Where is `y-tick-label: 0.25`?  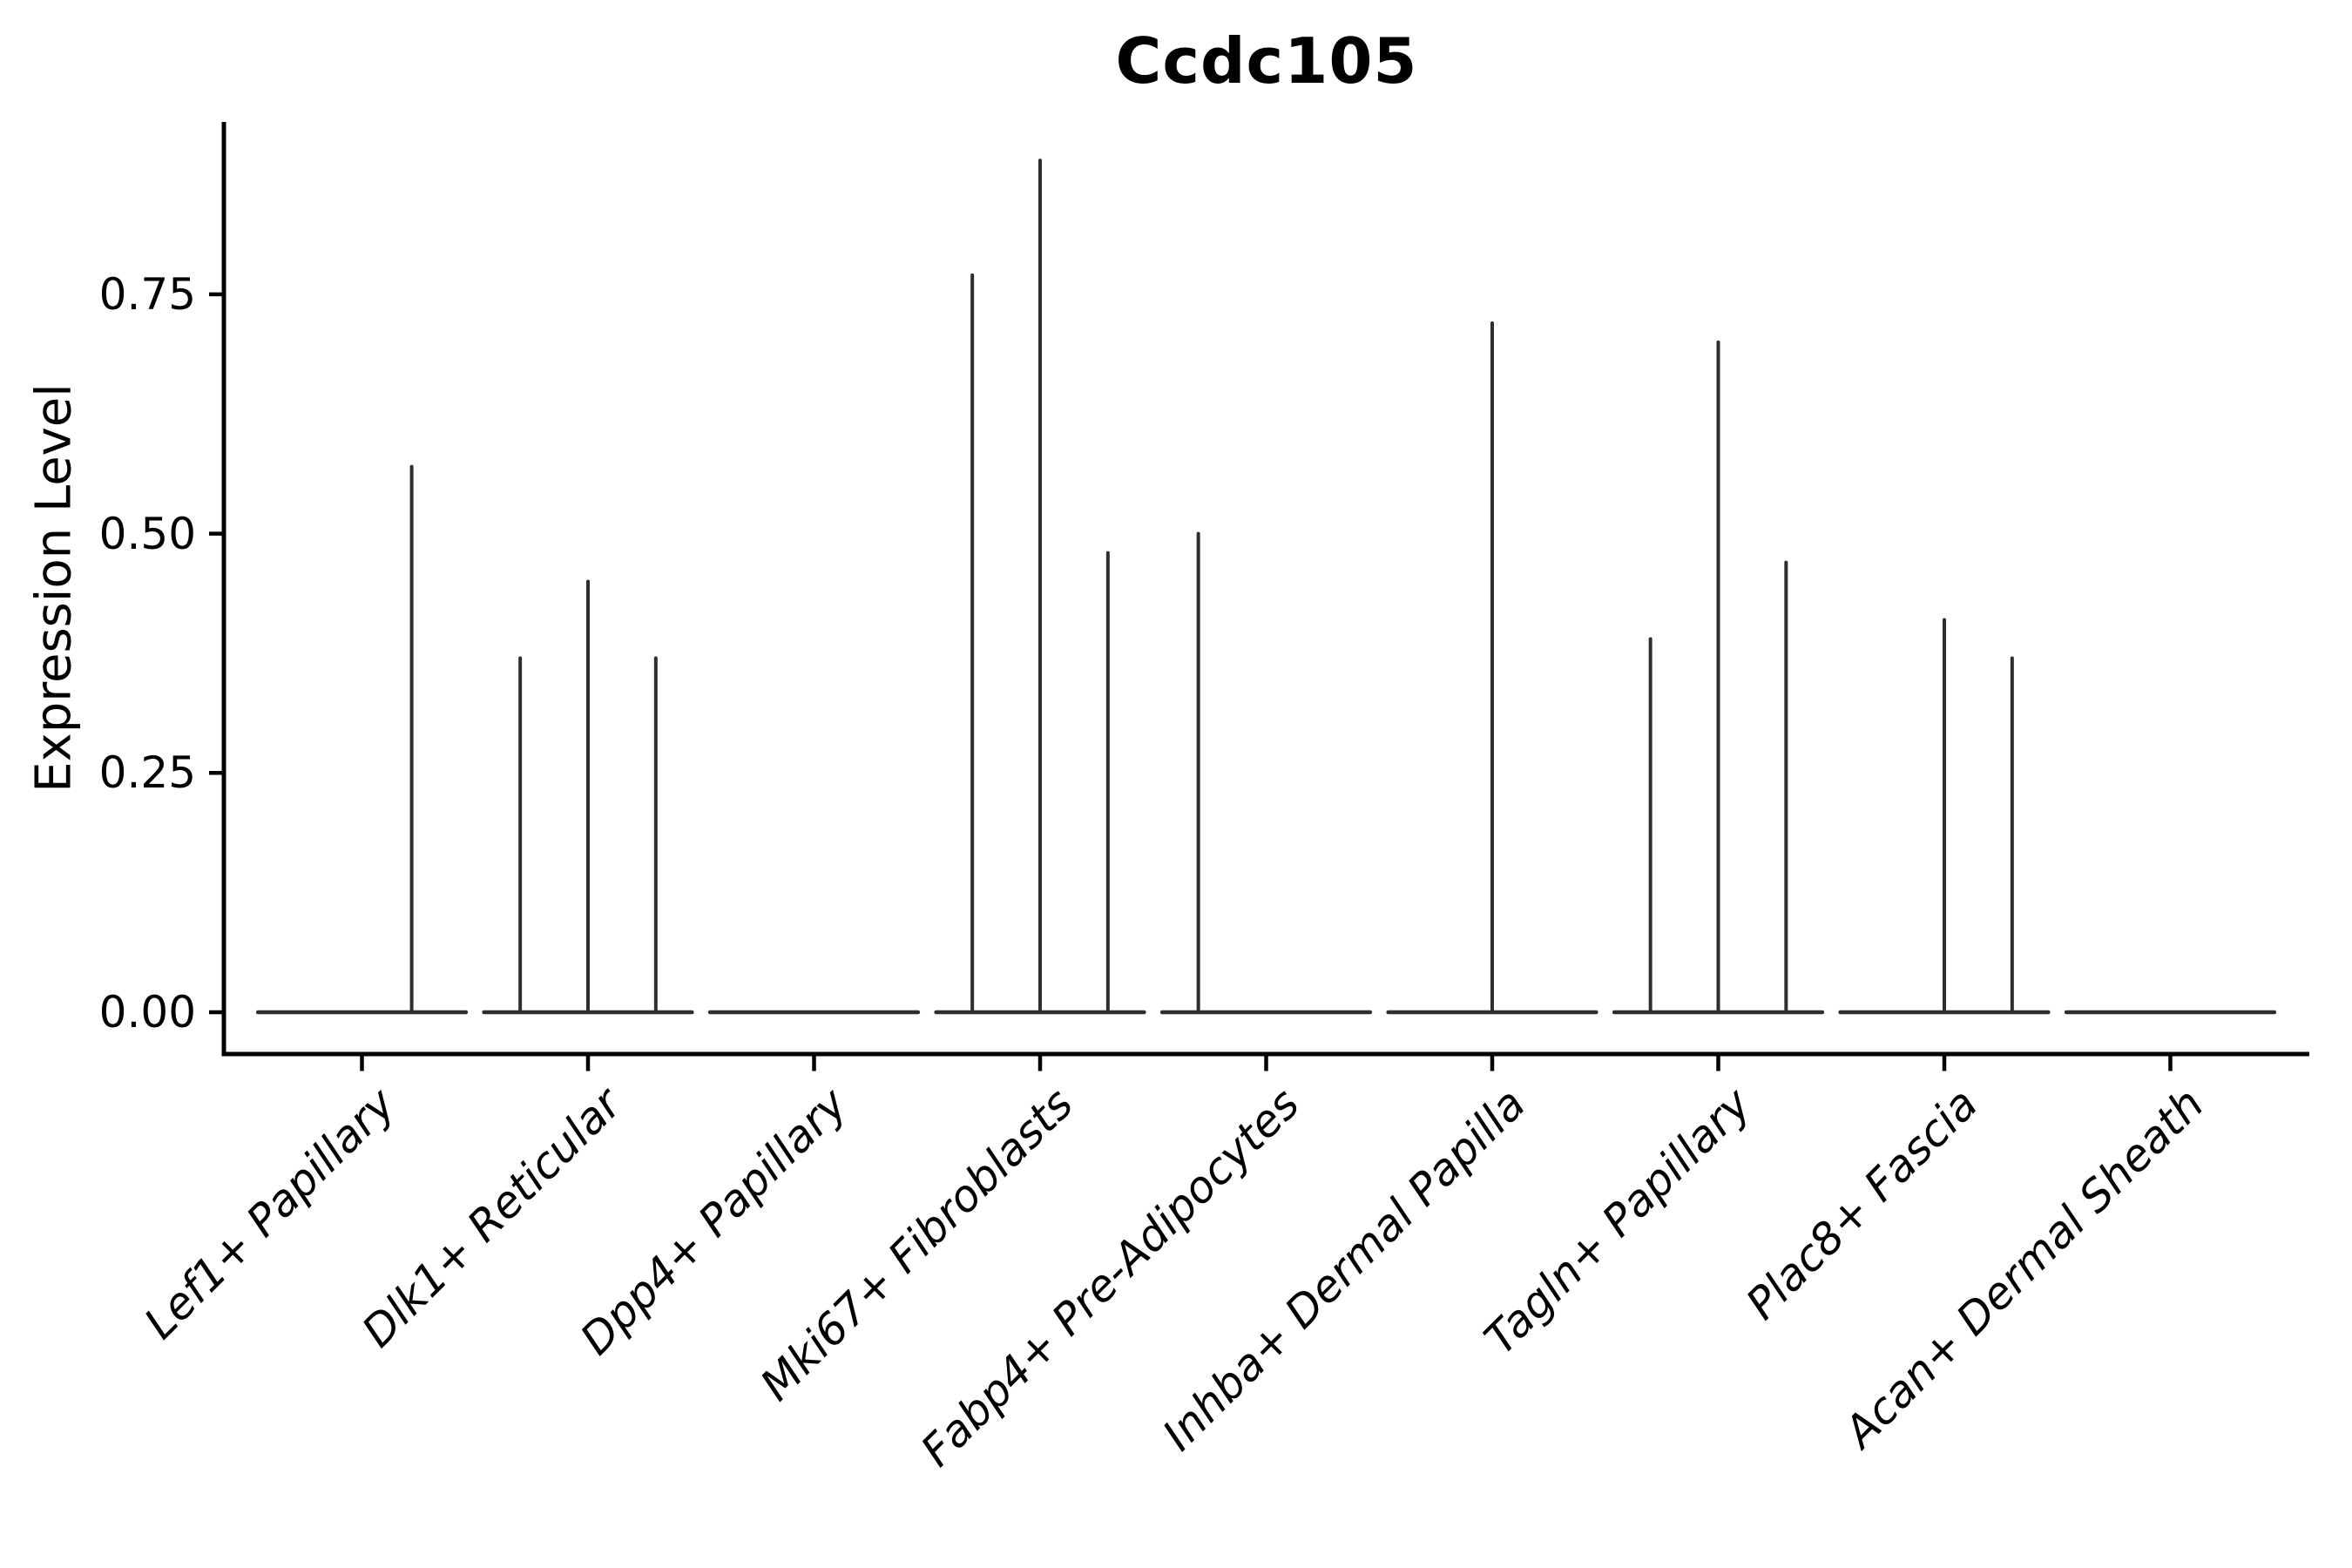 y-tick-label: 0.25 is located at coordinates (147, 773).